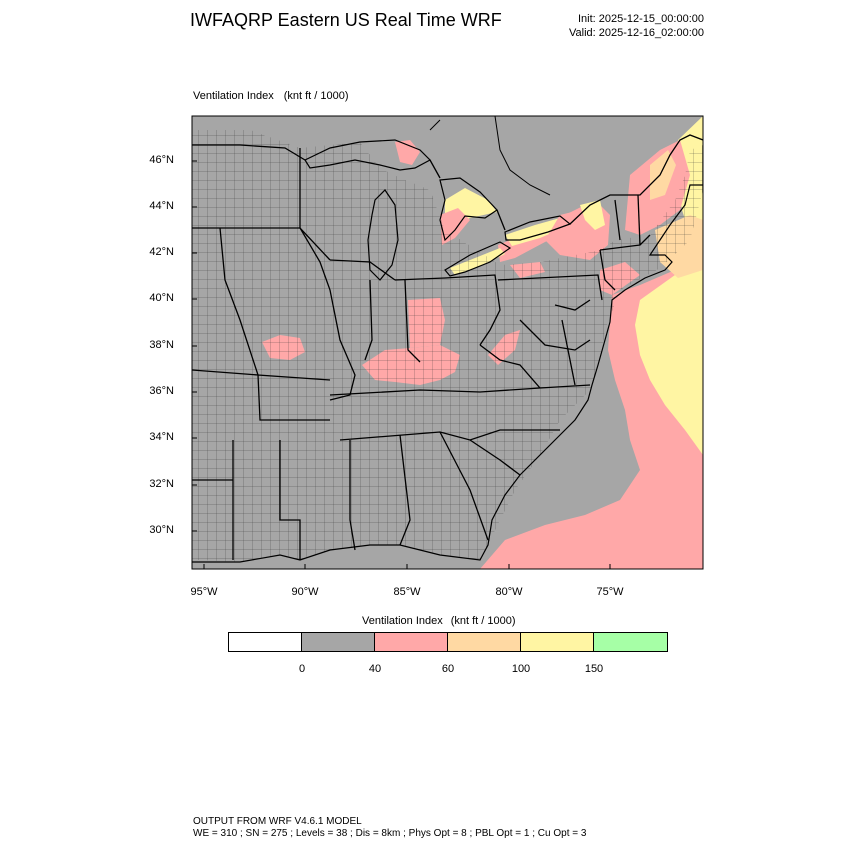 The height and width of the screenshot is (850, 850). I want to click on page-title: IWFAQRP Eastern US Real Time WRF, so click(346, 20).